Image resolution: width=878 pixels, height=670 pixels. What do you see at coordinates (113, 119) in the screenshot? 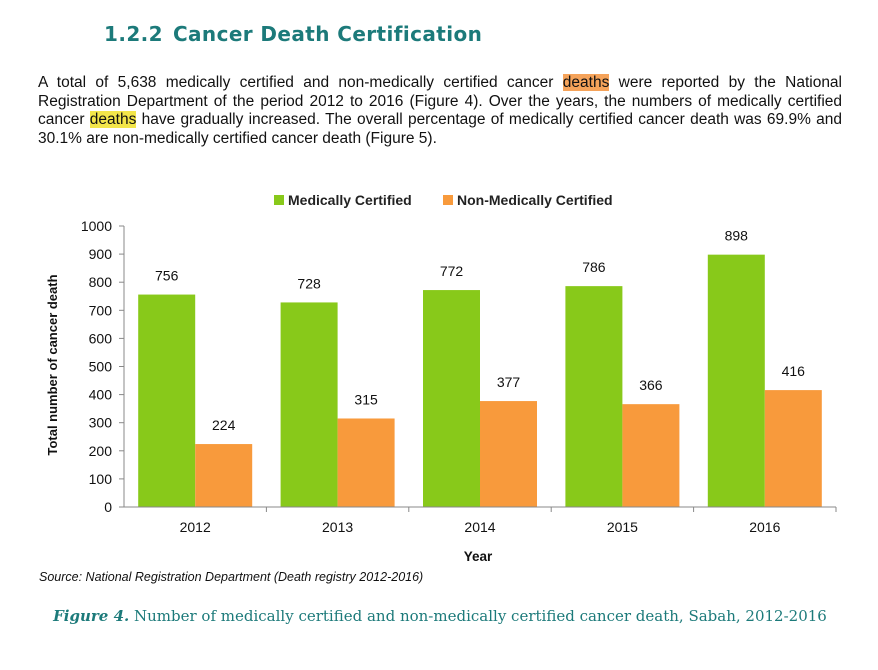
I see `highlight-deaths-2: deaths` at bounding box center [113, 119].